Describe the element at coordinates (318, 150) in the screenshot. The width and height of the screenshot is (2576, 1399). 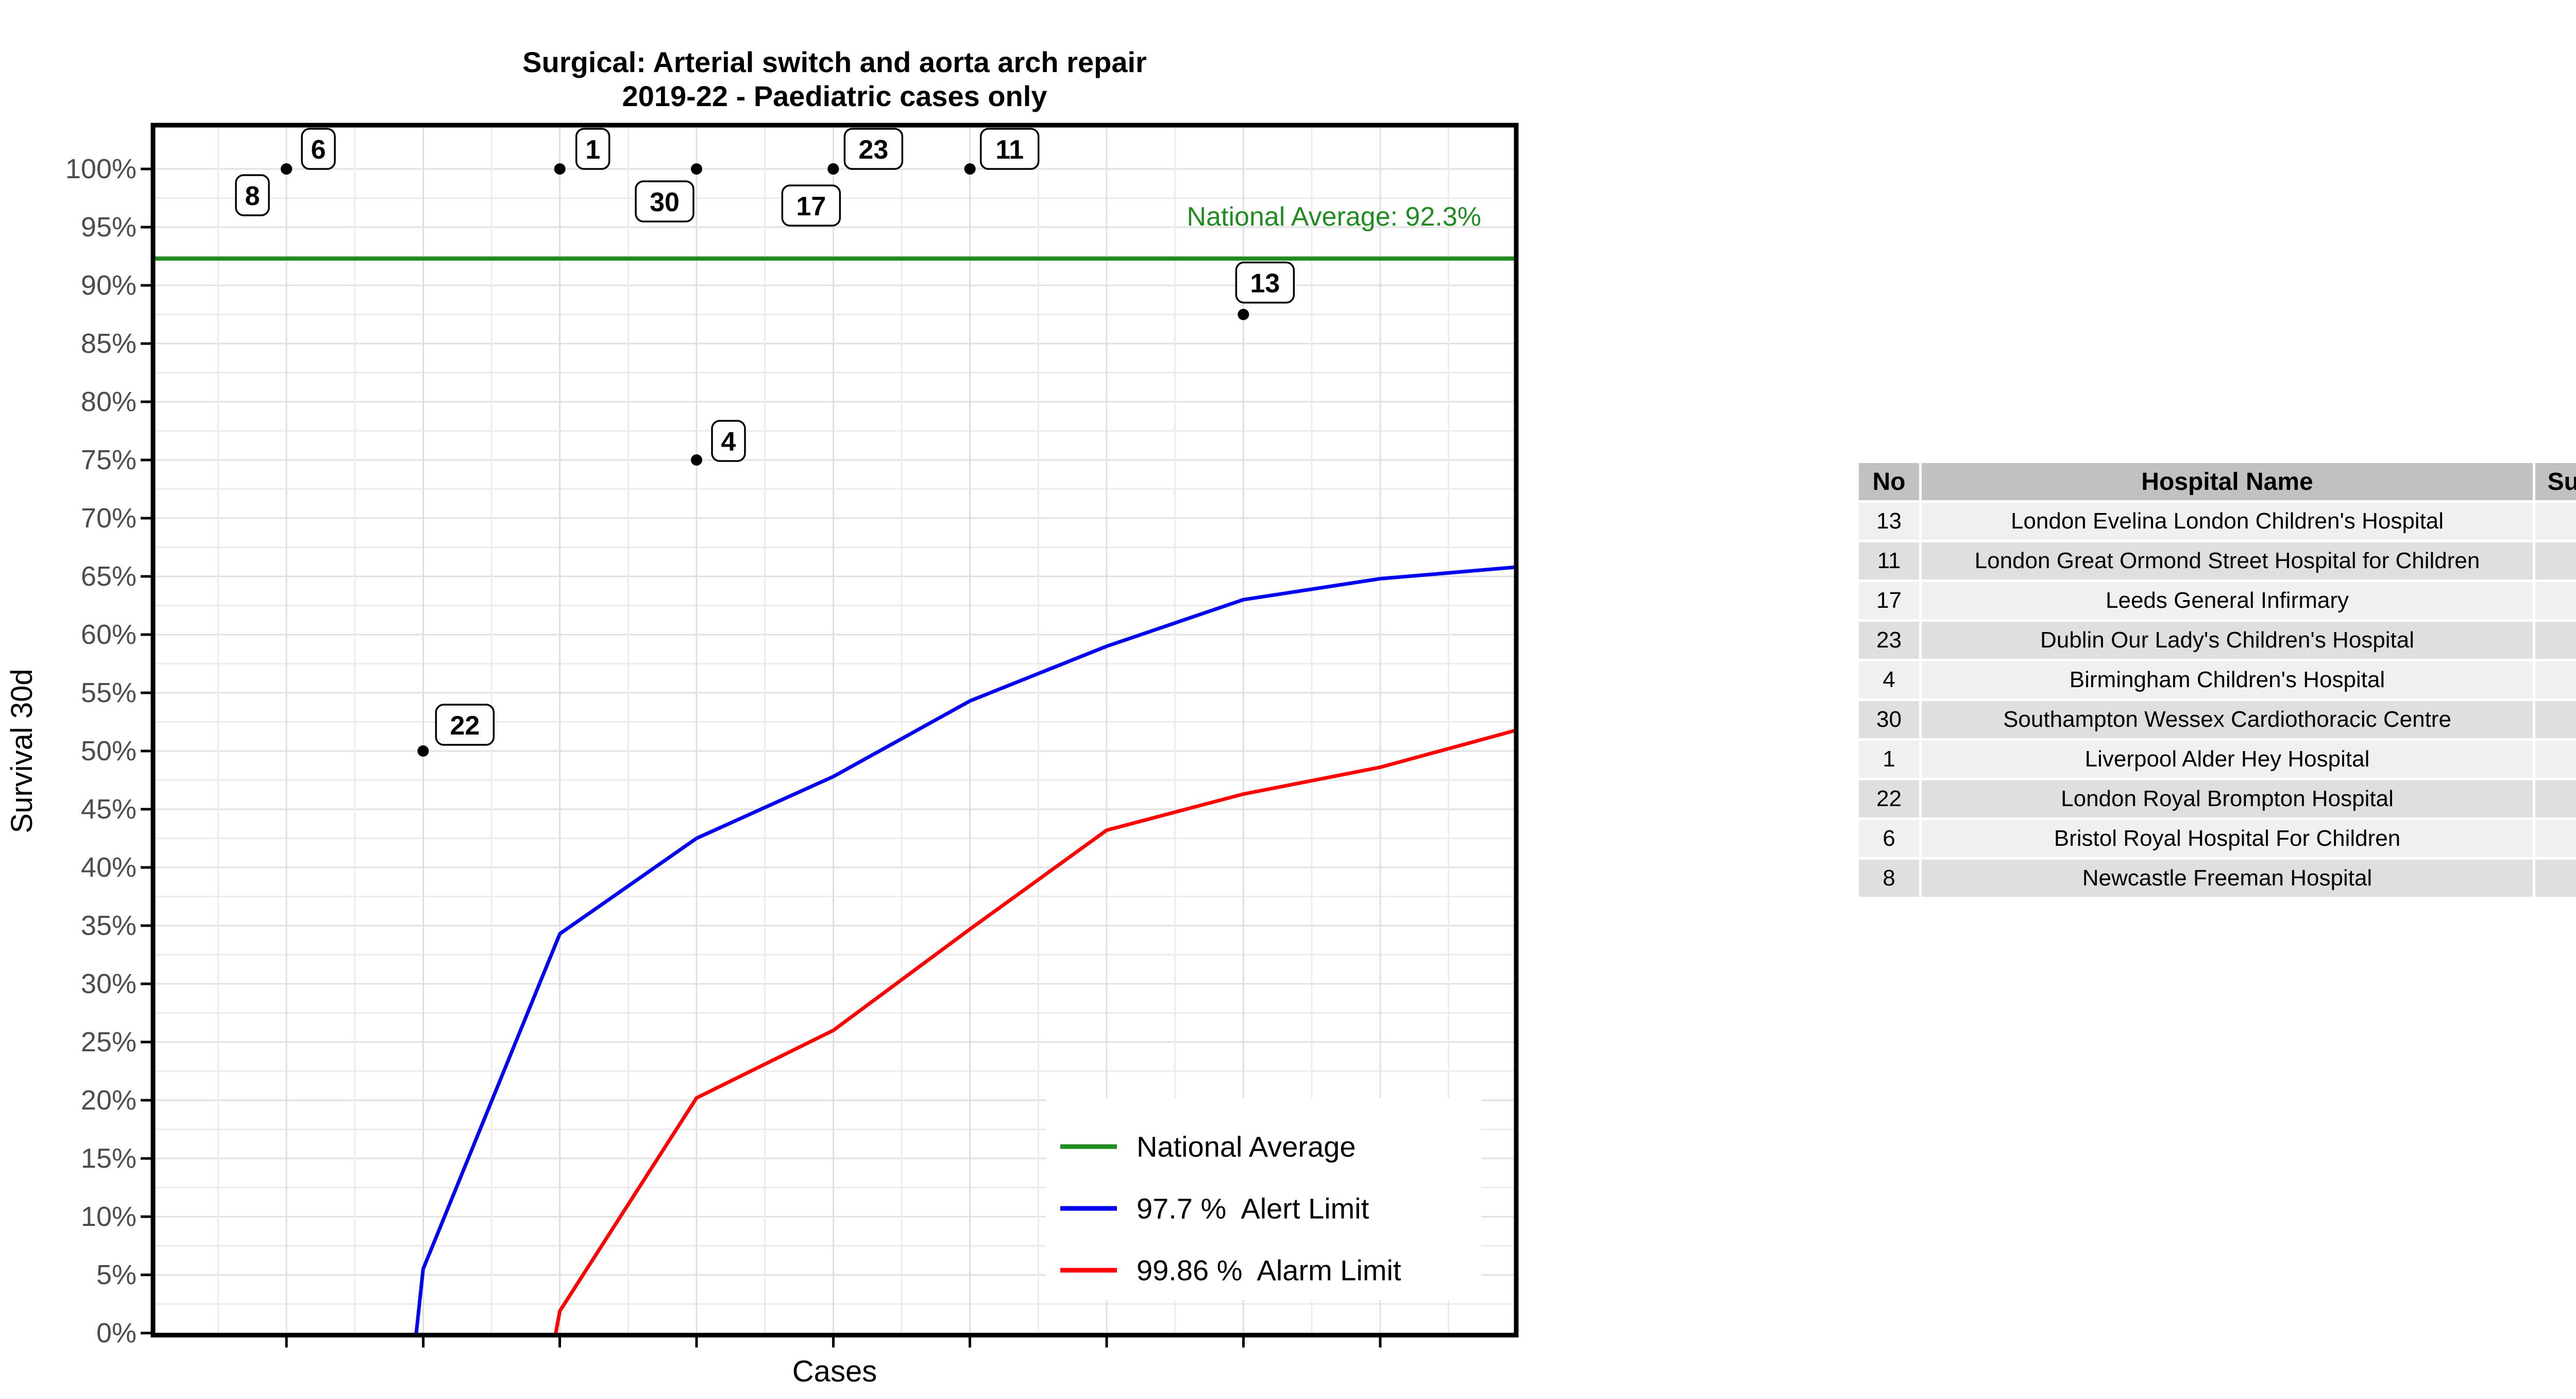
I see `point-label-6: 6` at that location.